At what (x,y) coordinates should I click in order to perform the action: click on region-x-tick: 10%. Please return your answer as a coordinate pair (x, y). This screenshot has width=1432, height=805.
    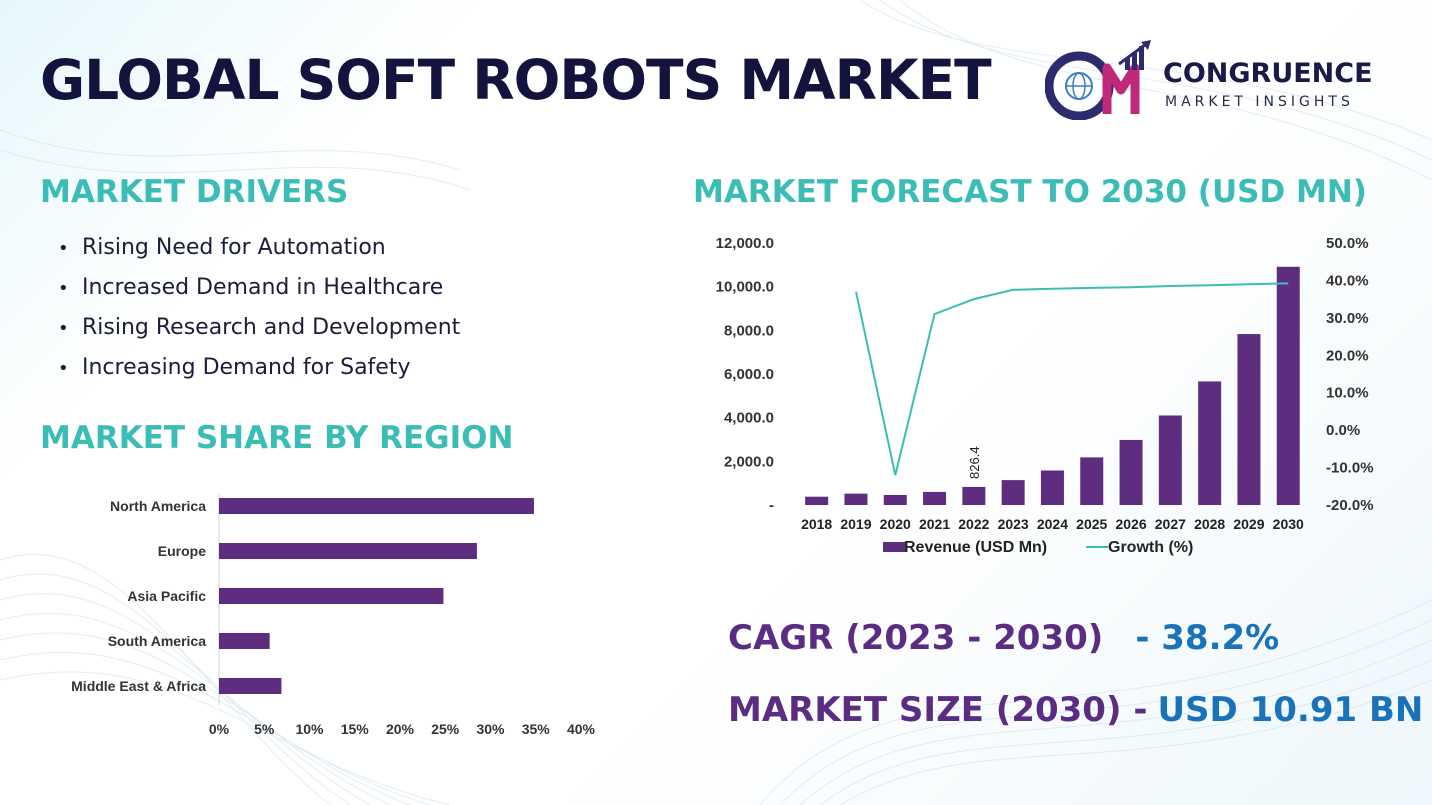
    Looking at the image, I should click on (309, 729).